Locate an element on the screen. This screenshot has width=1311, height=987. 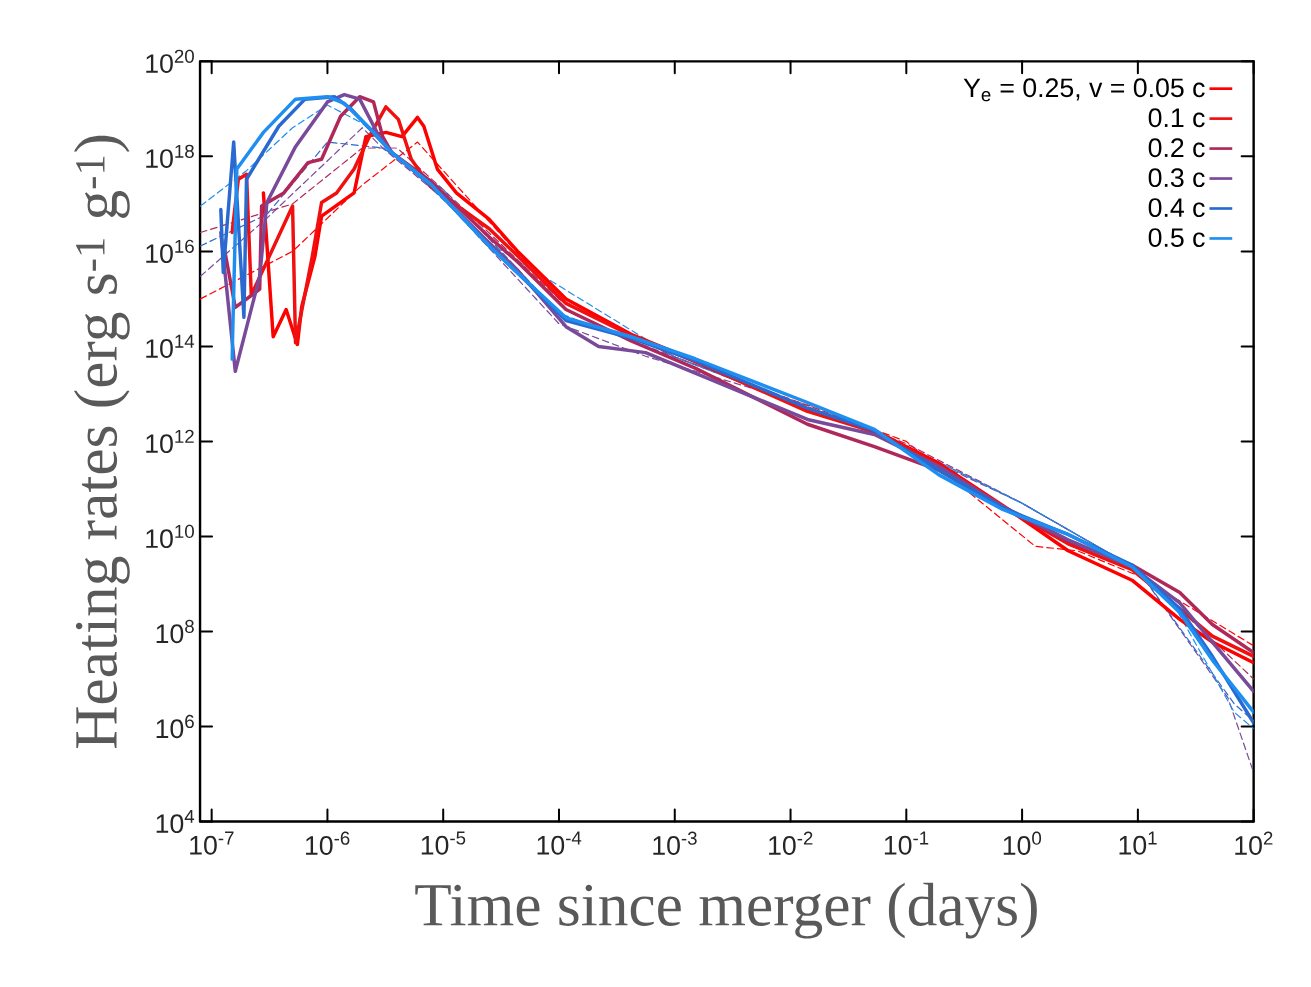
x-tick-label: 10$^{-6}$ is located at coordinates (327, 843).